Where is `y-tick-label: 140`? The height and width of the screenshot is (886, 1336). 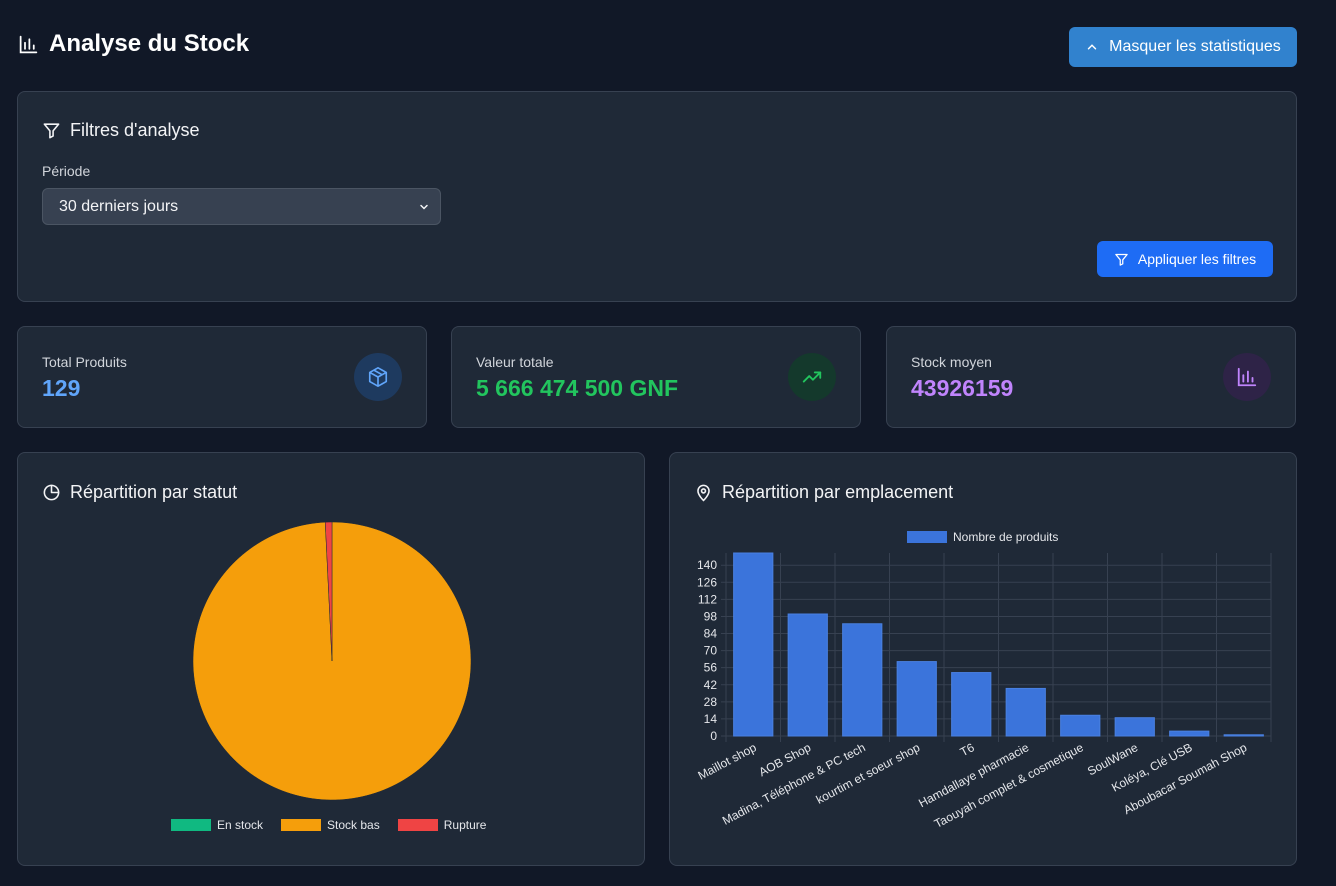
y-tick-label: 140 is located at coordinates (707, 565).